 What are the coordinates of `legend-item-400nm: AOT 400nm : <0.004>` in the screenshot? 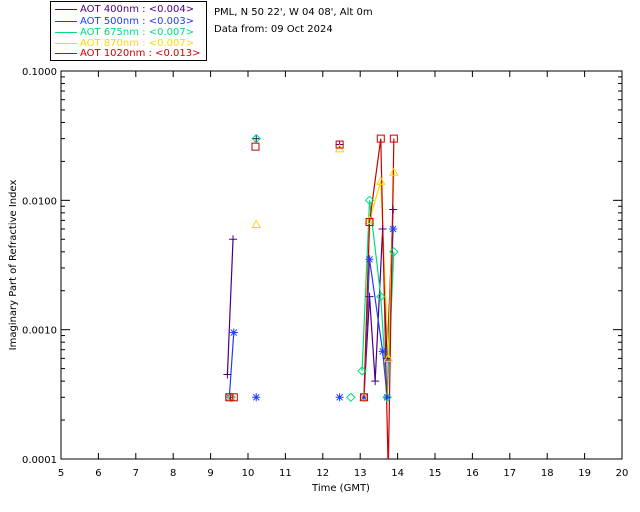 It's located at (124, 10).